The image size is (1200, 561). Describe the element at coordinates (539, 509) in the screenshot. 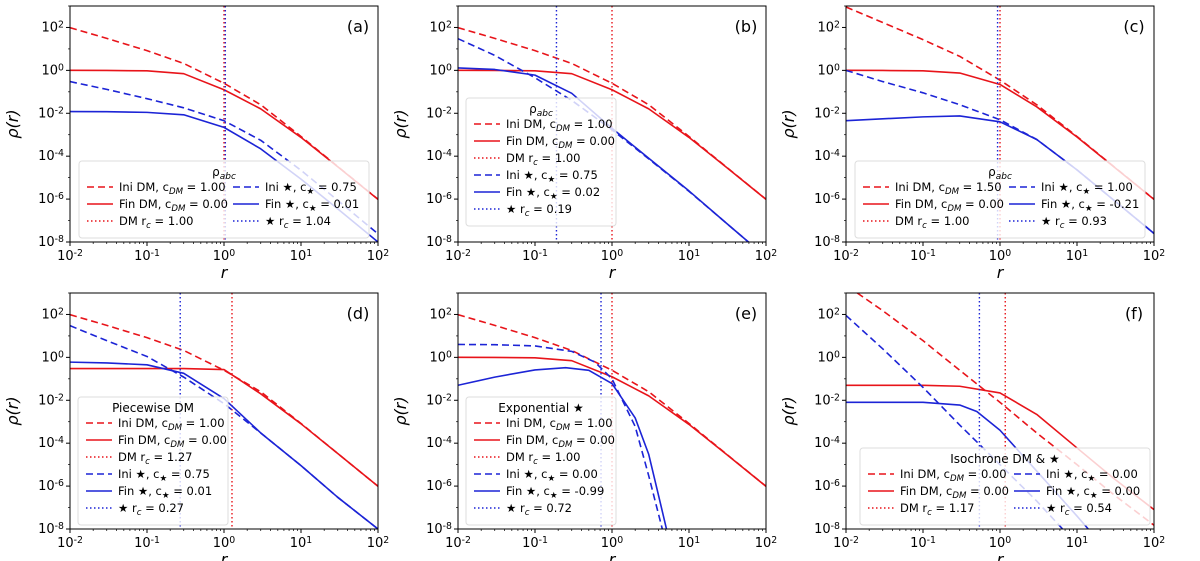

I see `legend-entry: ★ rc = 0.72` at that location.